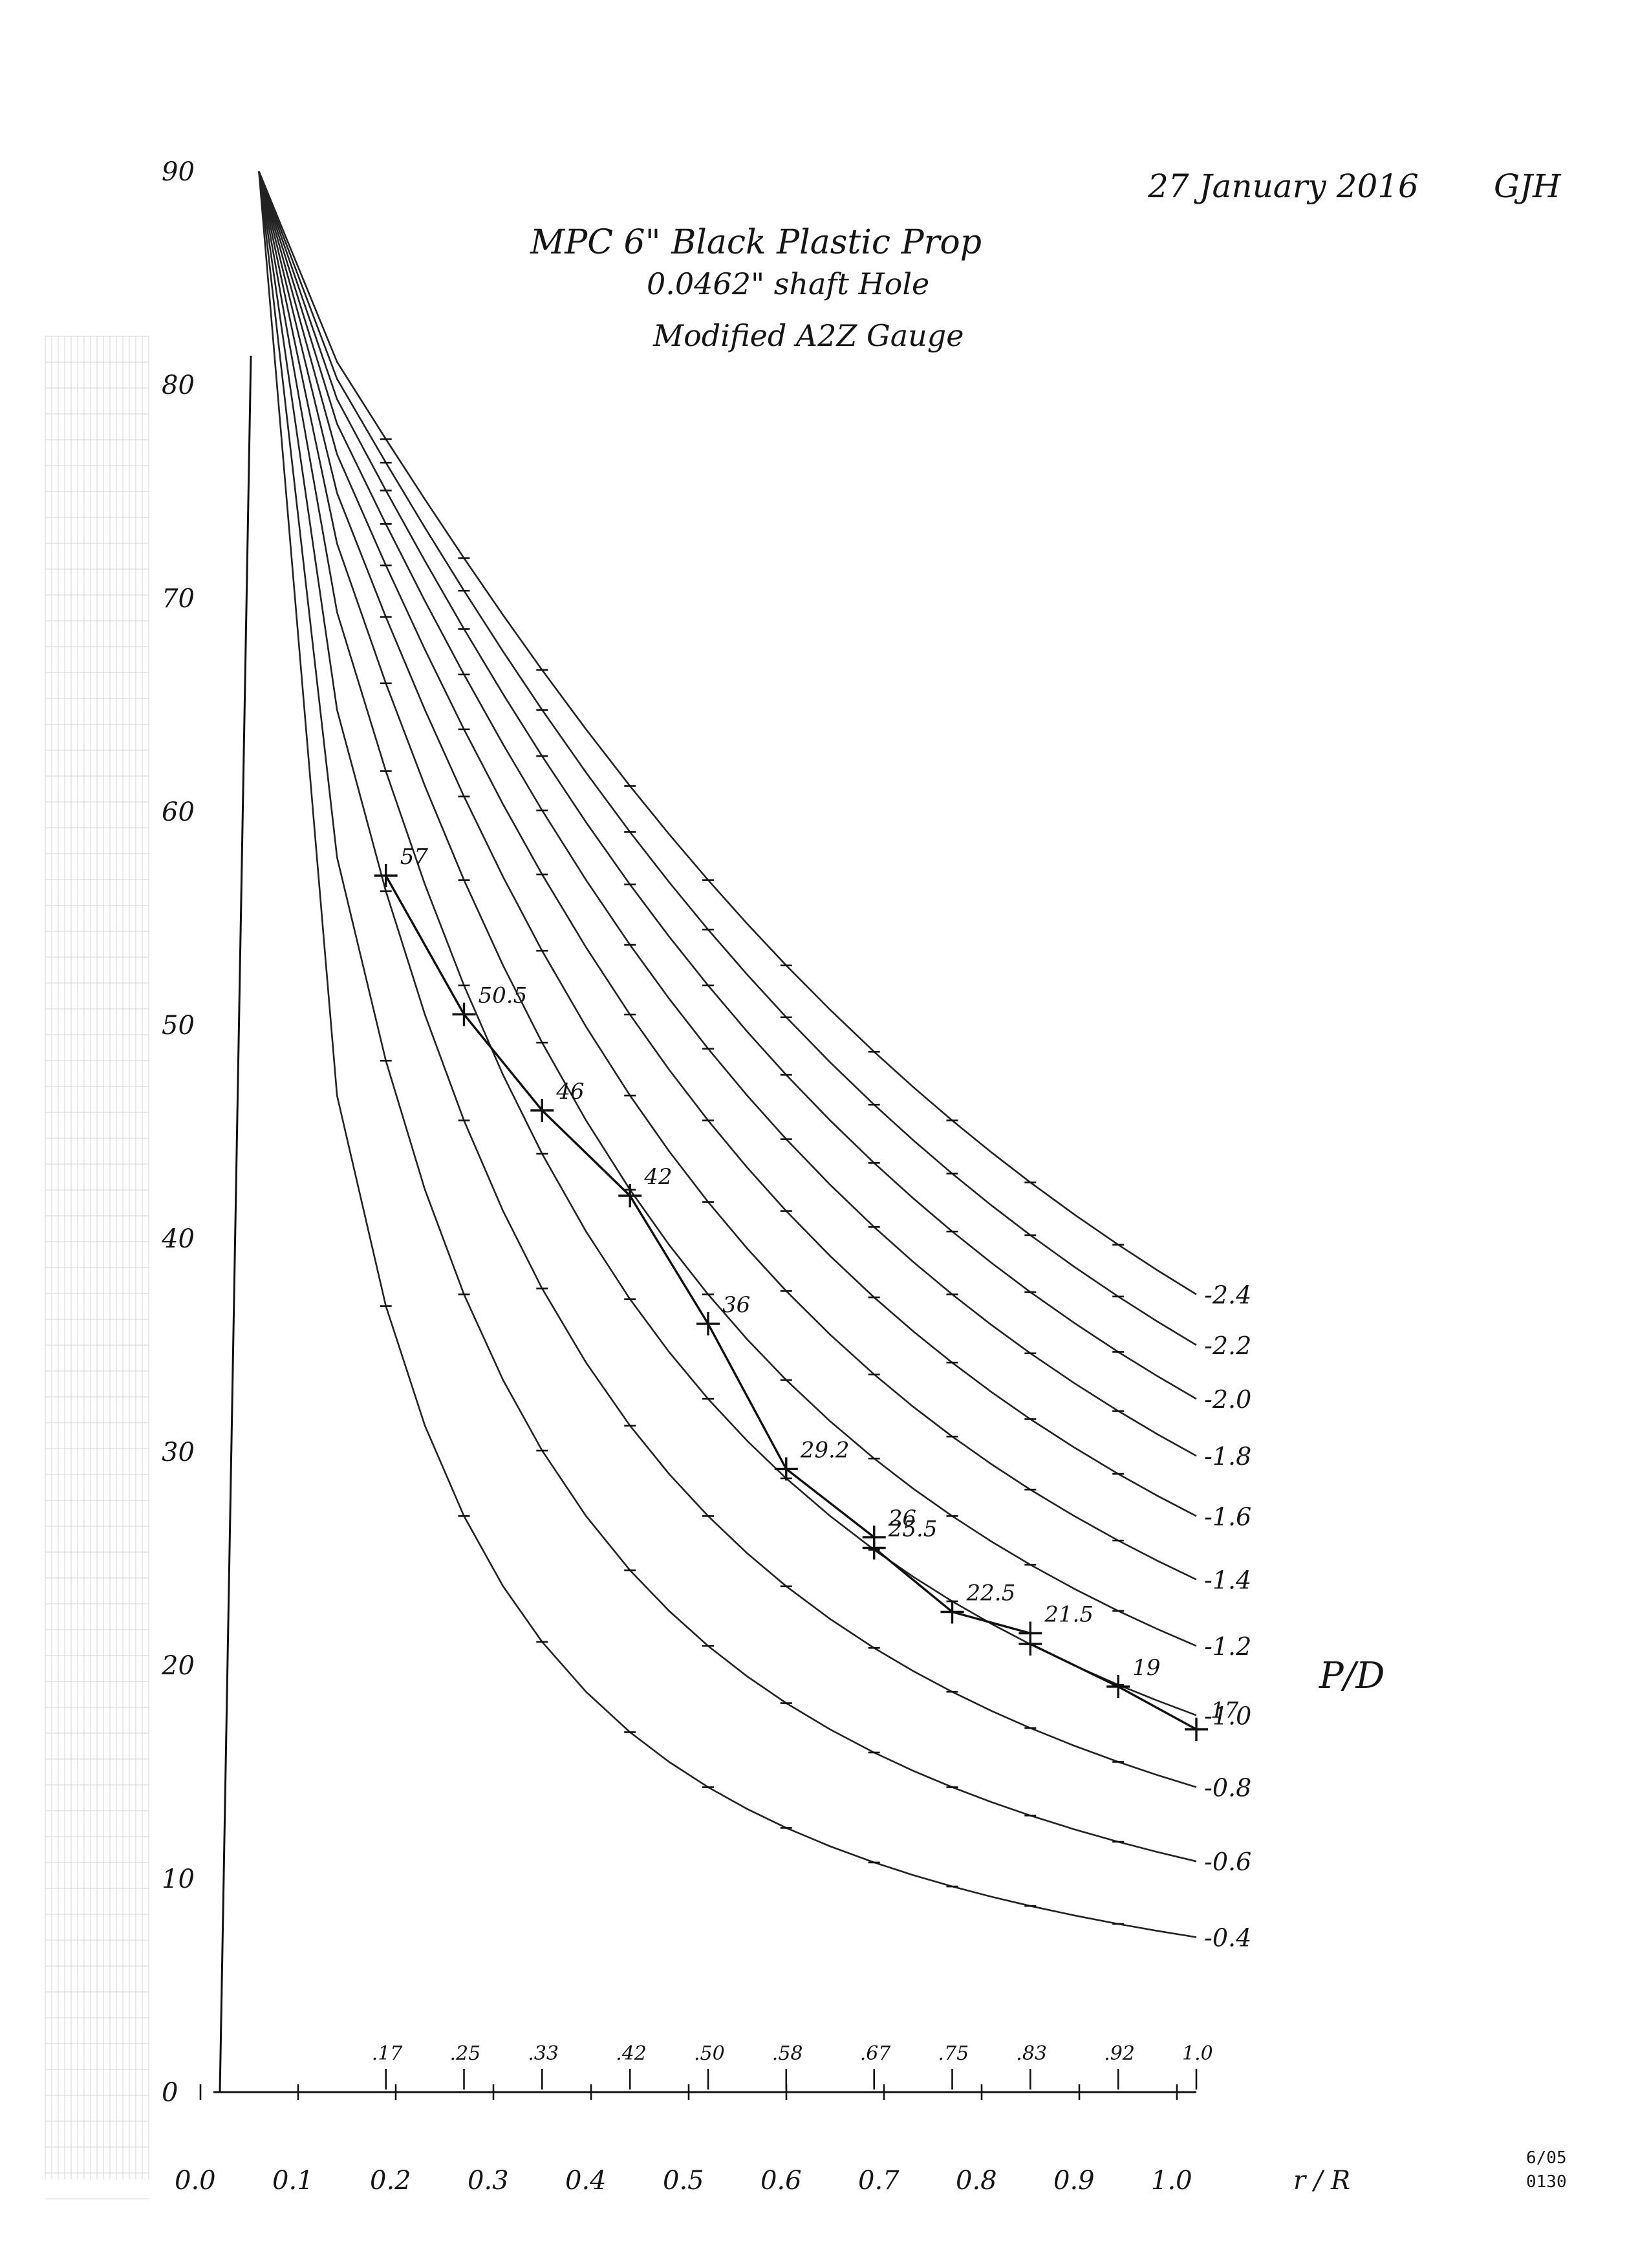 This screenshot has width=1649, height=2268. I want to click on pd-curve-label: -0.8, so click(1227, 1788).